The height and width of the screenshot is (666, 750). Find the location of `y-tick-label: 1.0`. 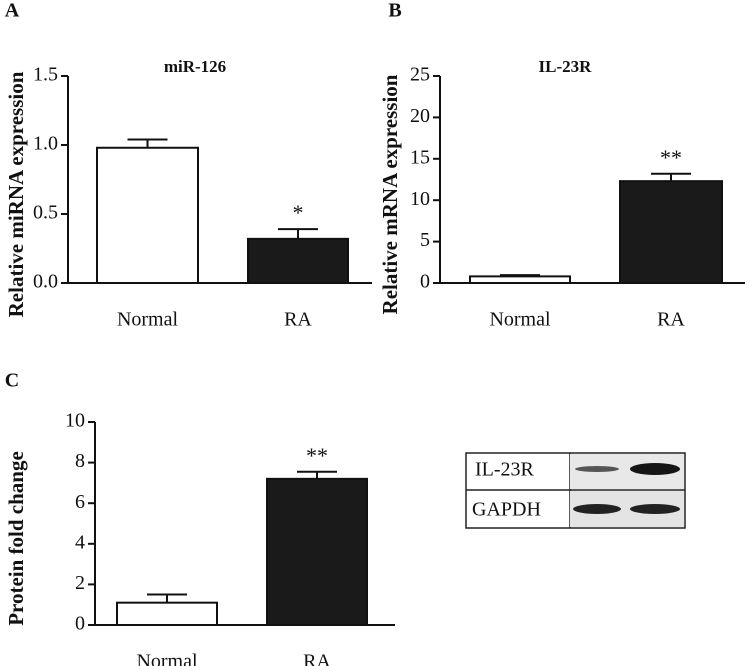

y-tick-label: 1.0 is located at coordinates (45, 144).